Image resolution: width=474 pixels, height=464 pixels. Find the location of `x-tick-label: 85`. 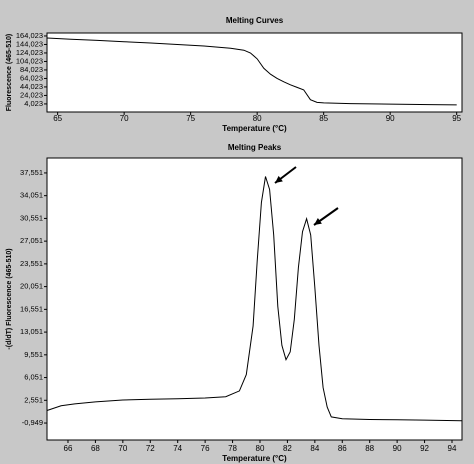

x-tick-label: 85 is located at coordinates (323, 118).